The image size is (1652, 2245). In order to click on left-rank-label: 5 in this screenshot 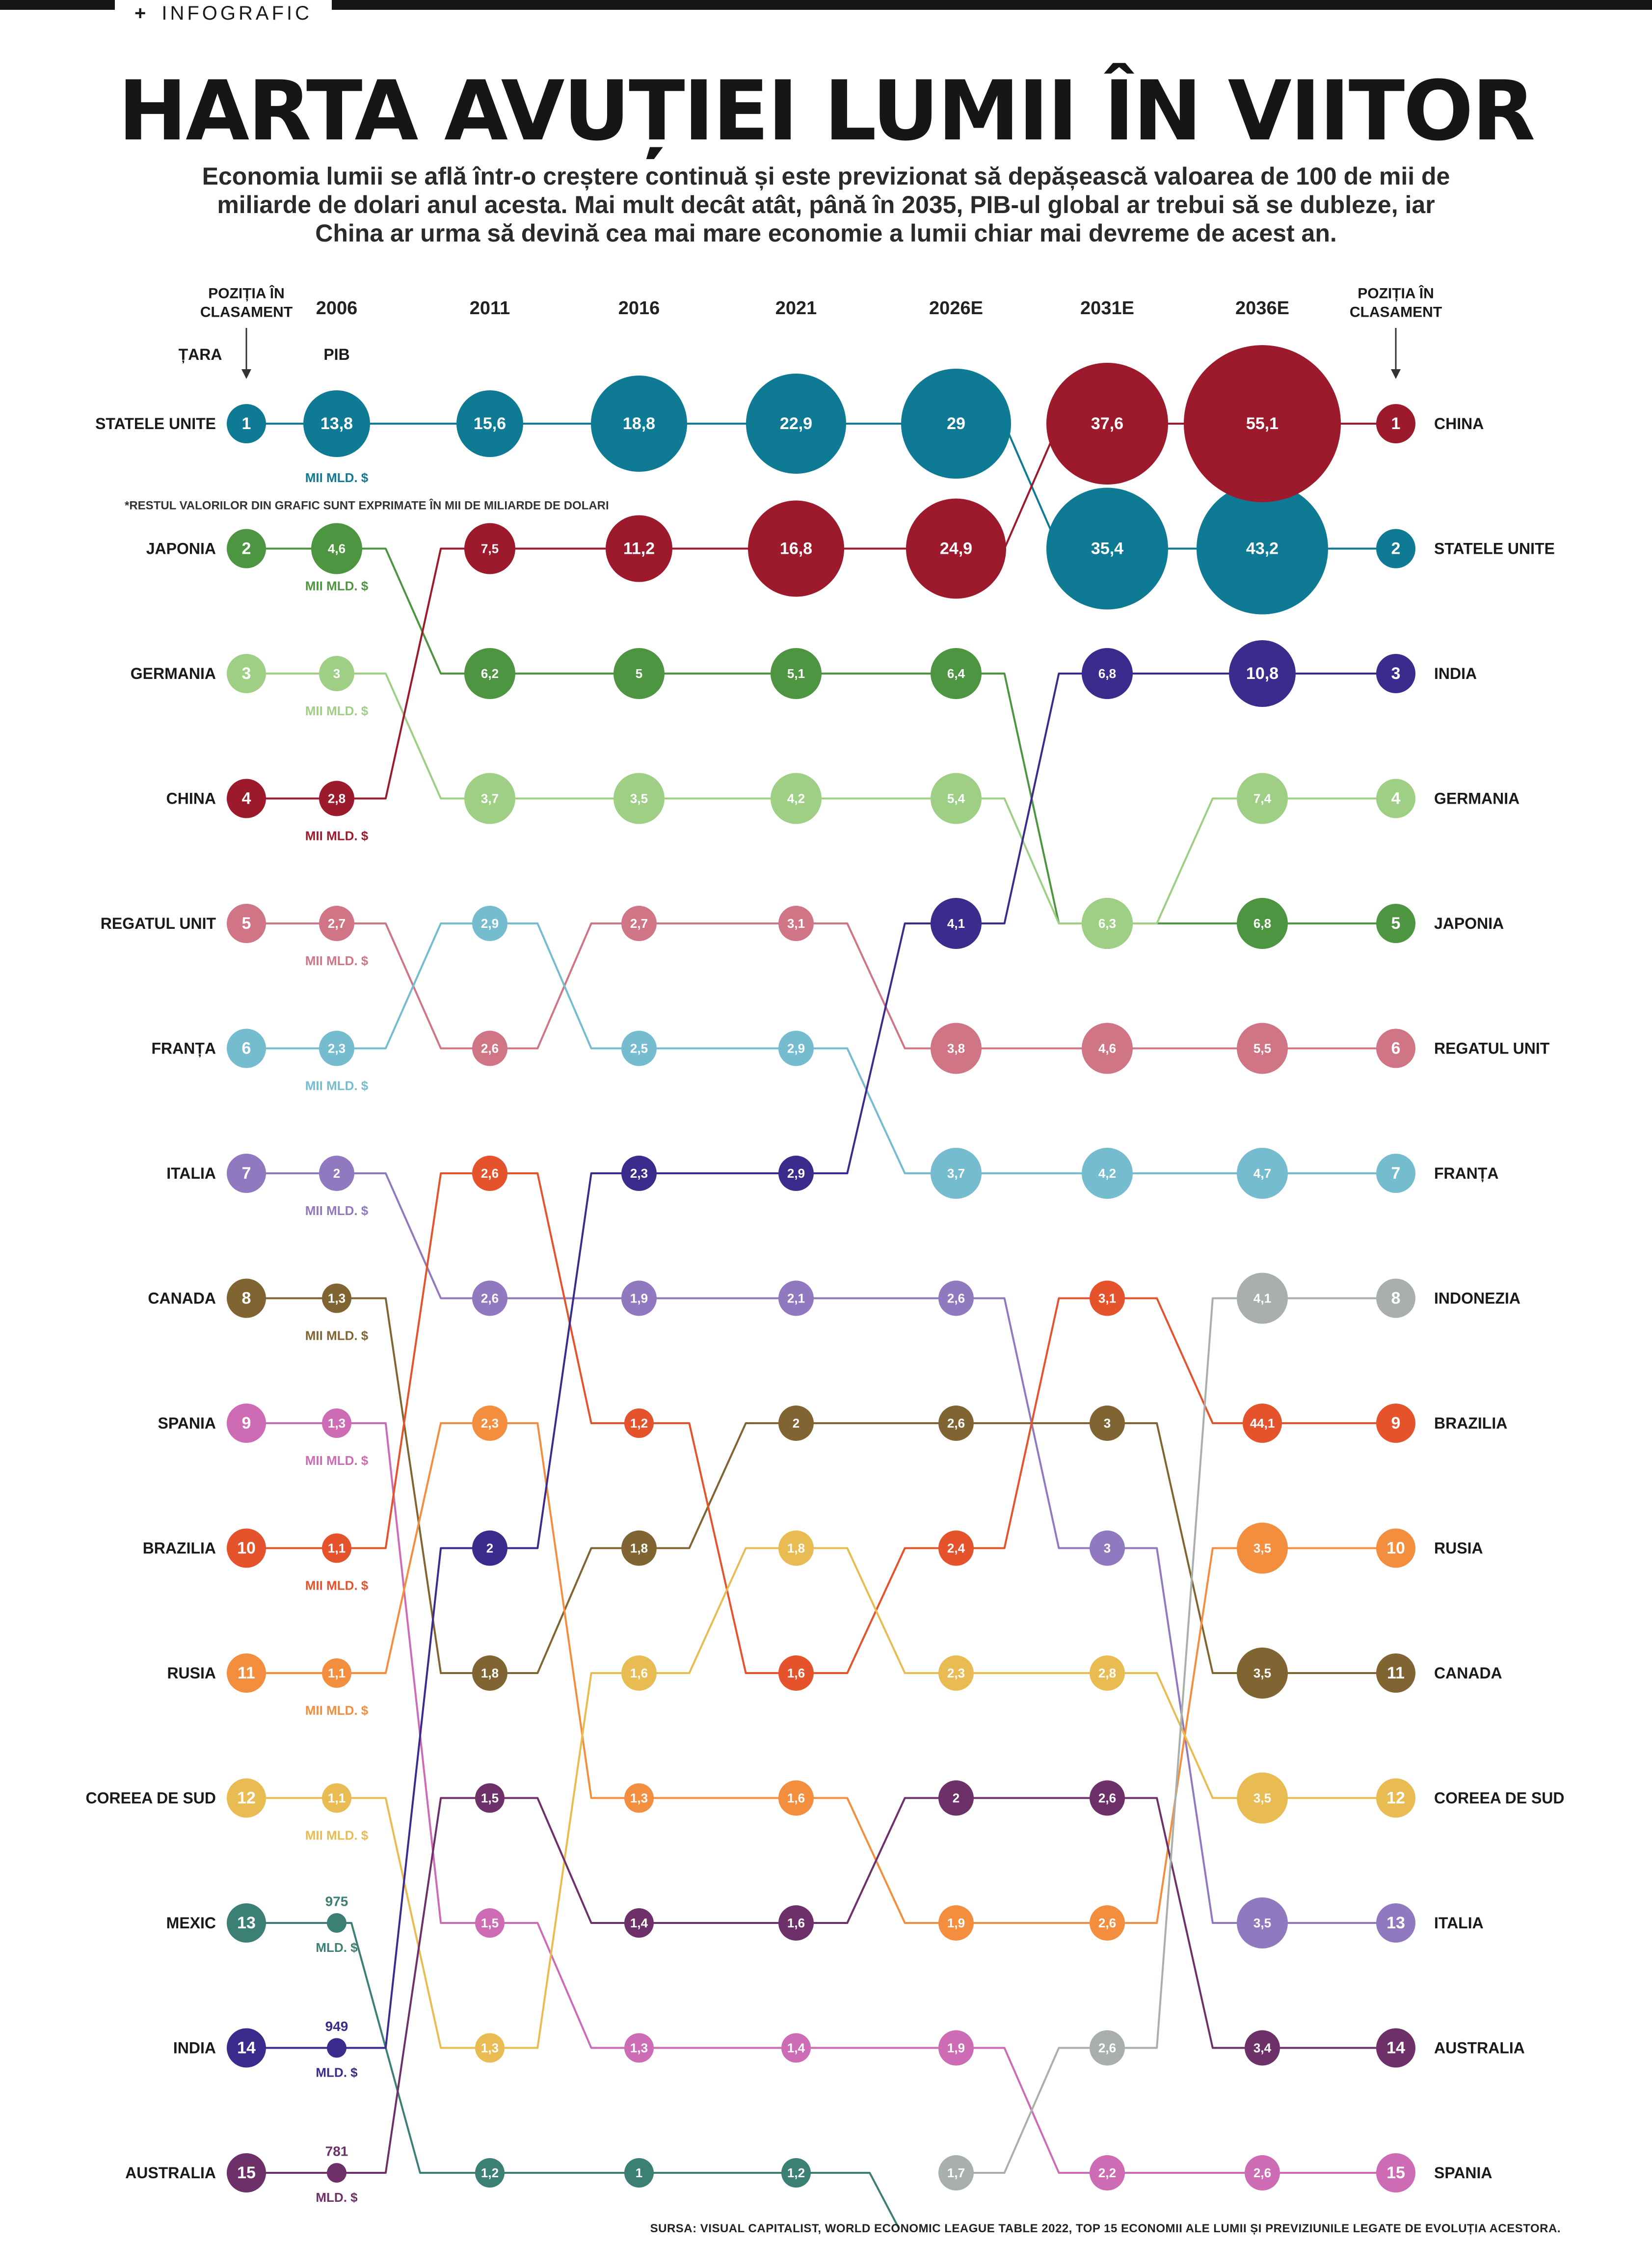, I will do `click(246, 923)`.